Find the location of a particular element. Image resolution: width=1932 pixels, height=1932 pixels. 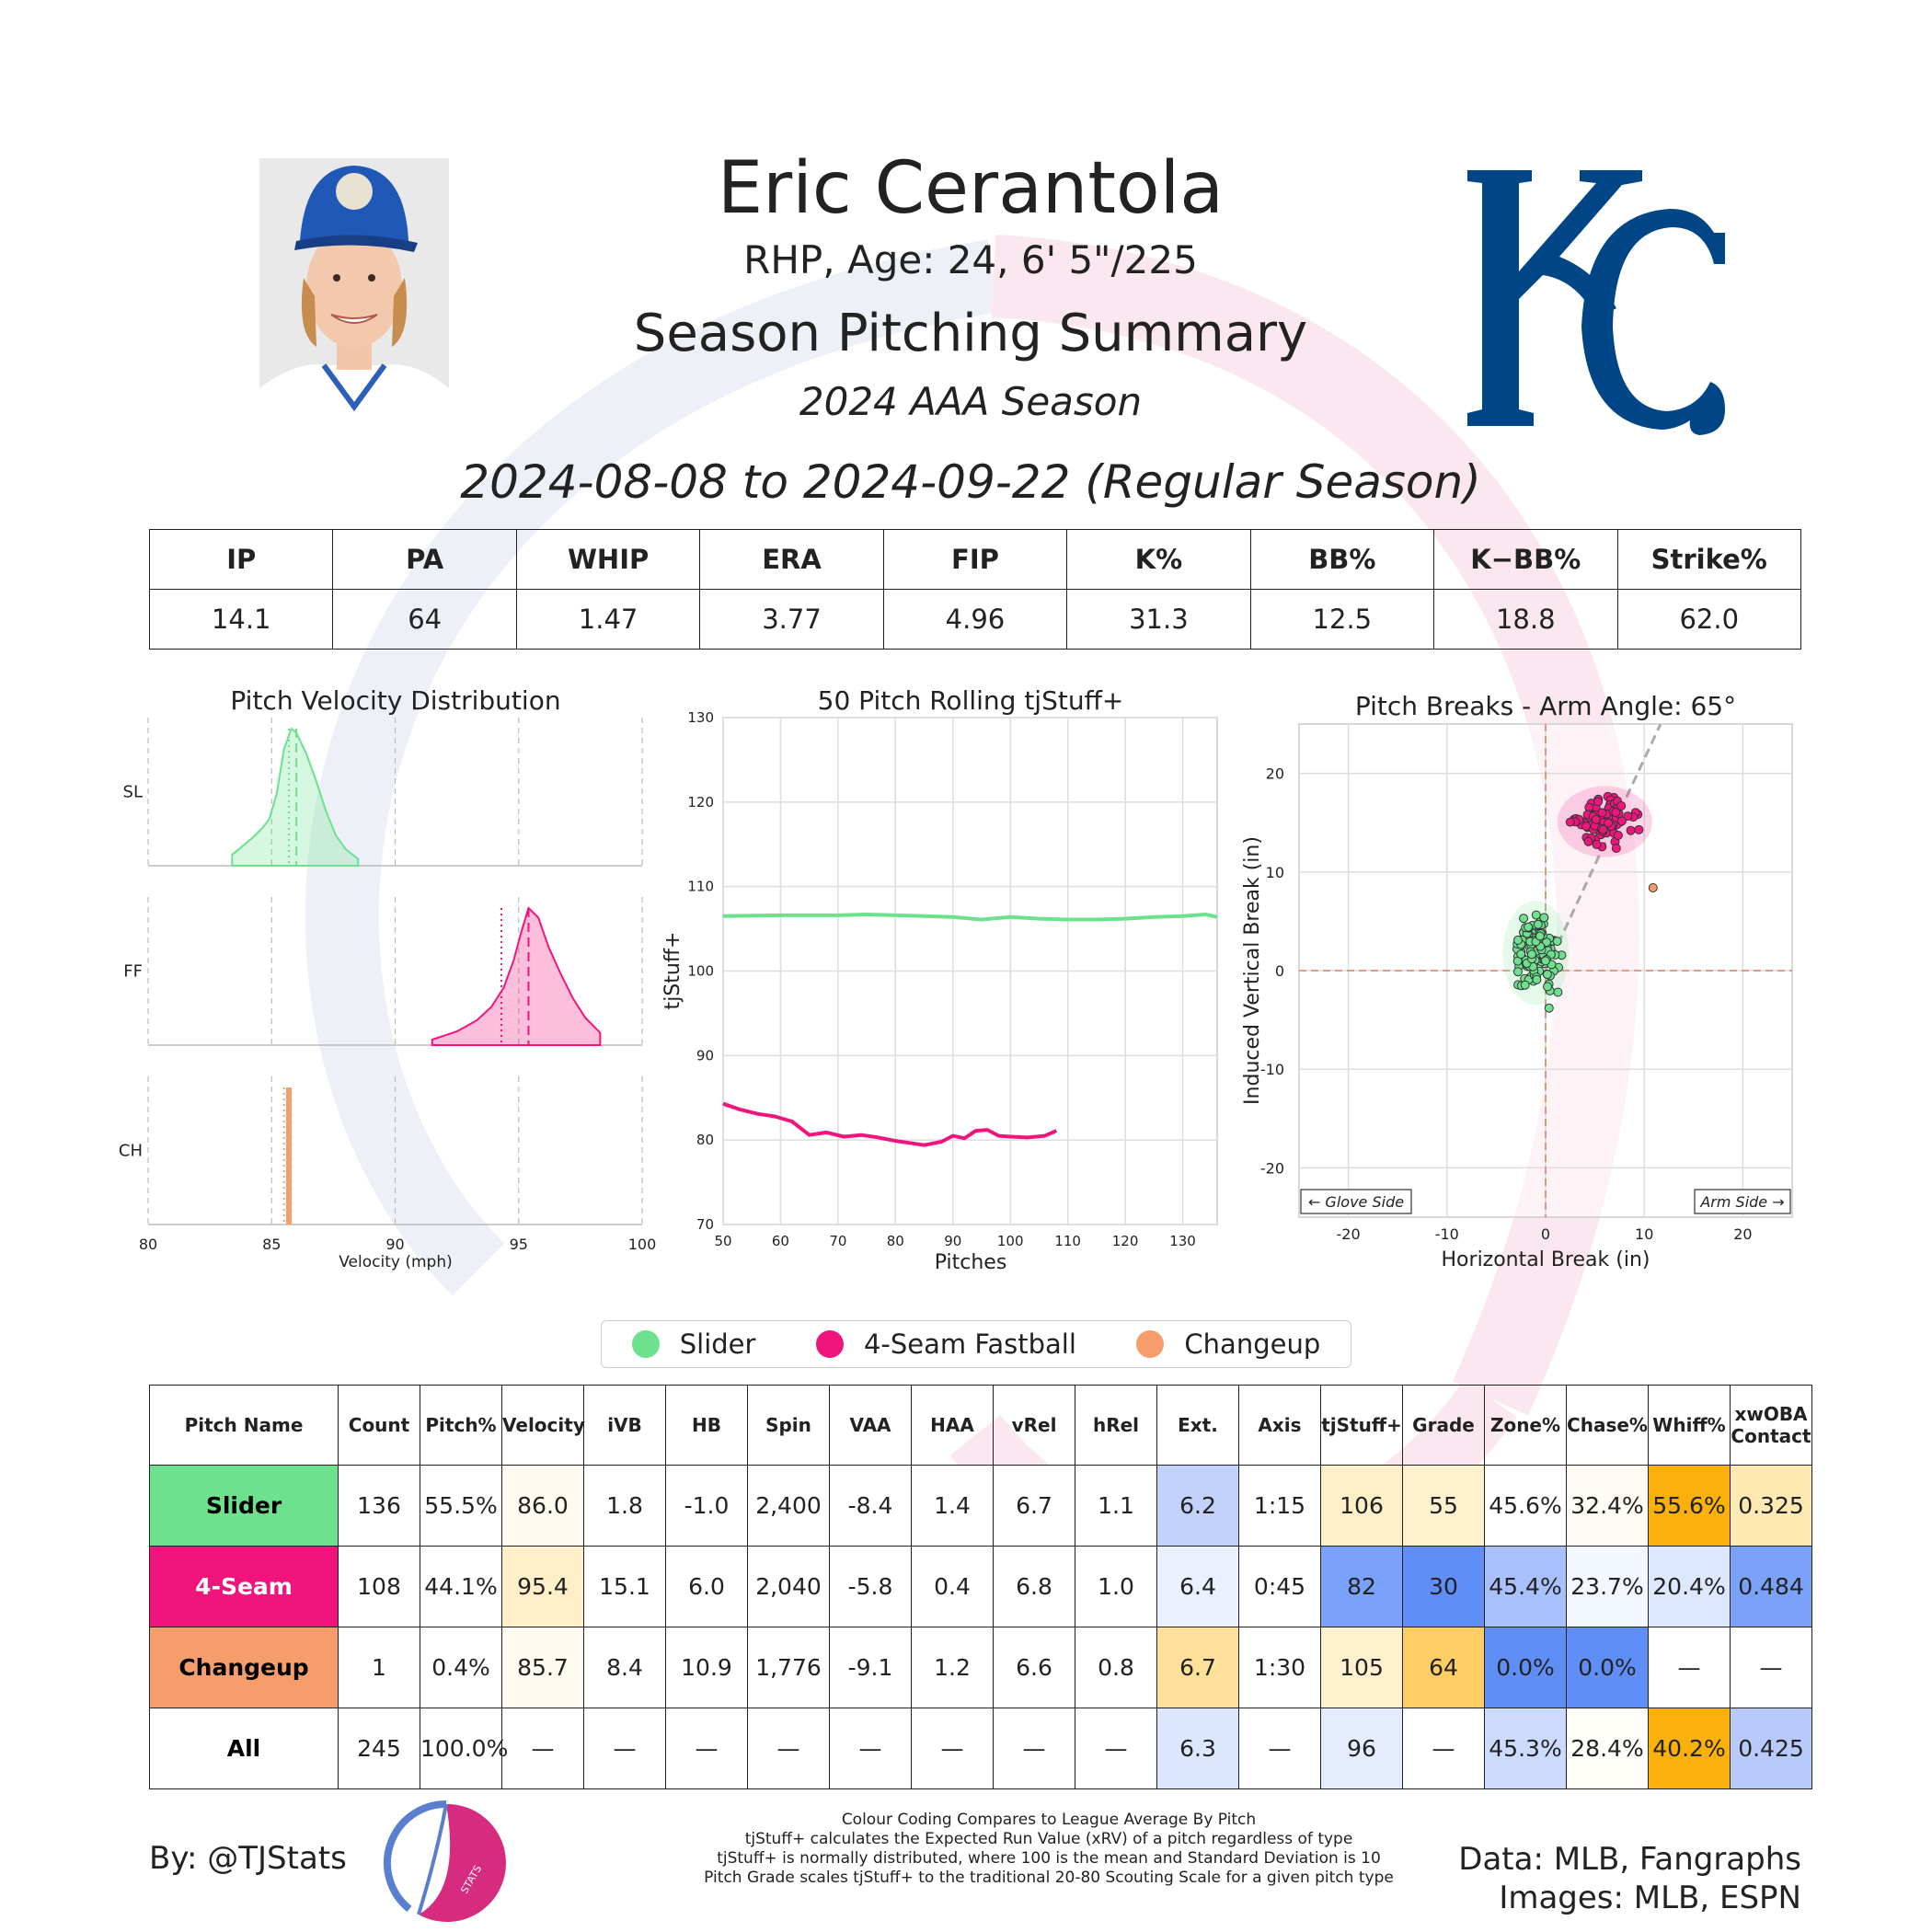

tjstats-logo: STATS is located at coordinates (444, 1861).